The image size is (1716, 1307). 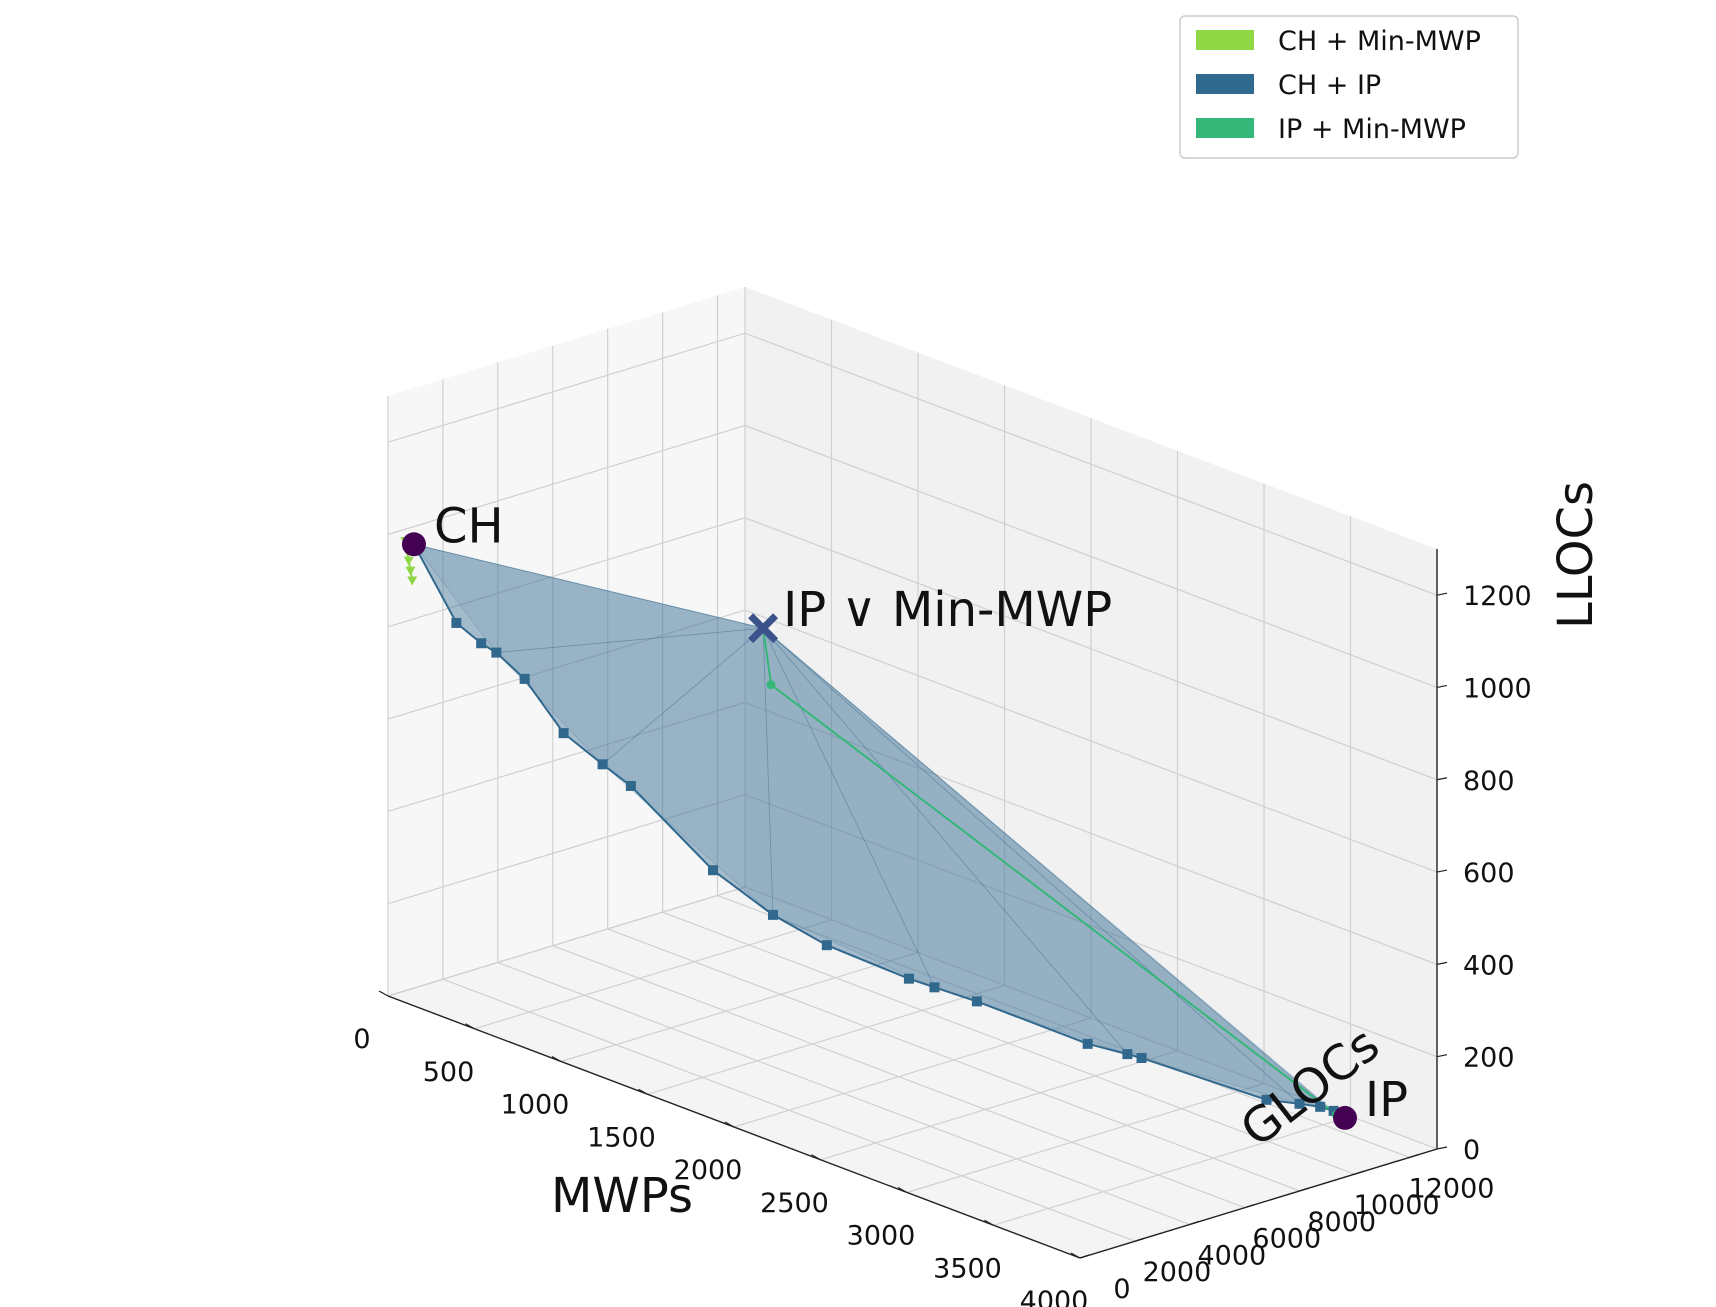 What do you see at coordinates (1386, 1100) in the screenshot?
I see `point-label-1: IP` at bounding box center [1386, 1100].